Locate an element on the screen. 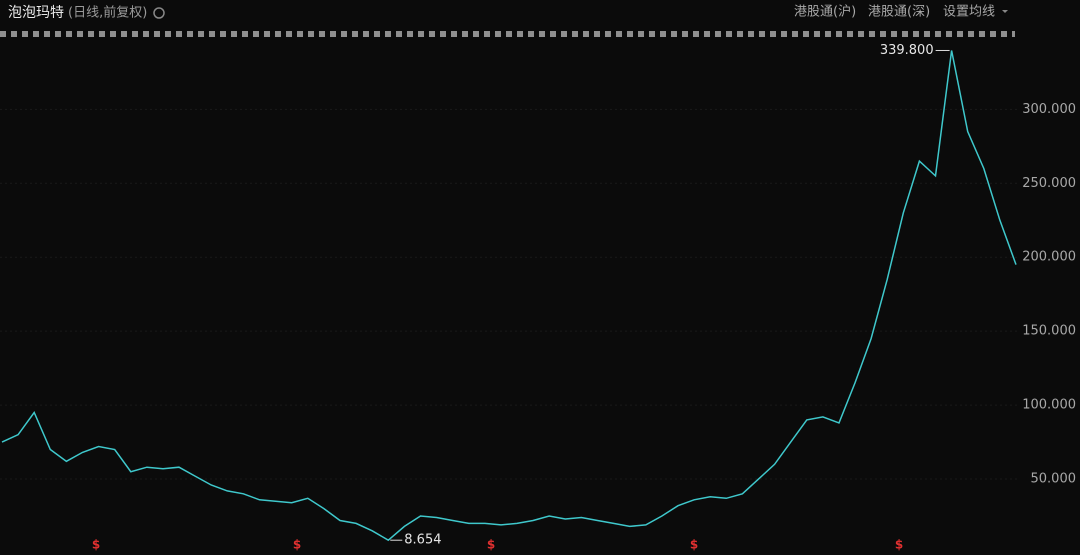 The image size is (1080, 555). y-tick-label: 100.000 is located at coordinates (1049, 405).